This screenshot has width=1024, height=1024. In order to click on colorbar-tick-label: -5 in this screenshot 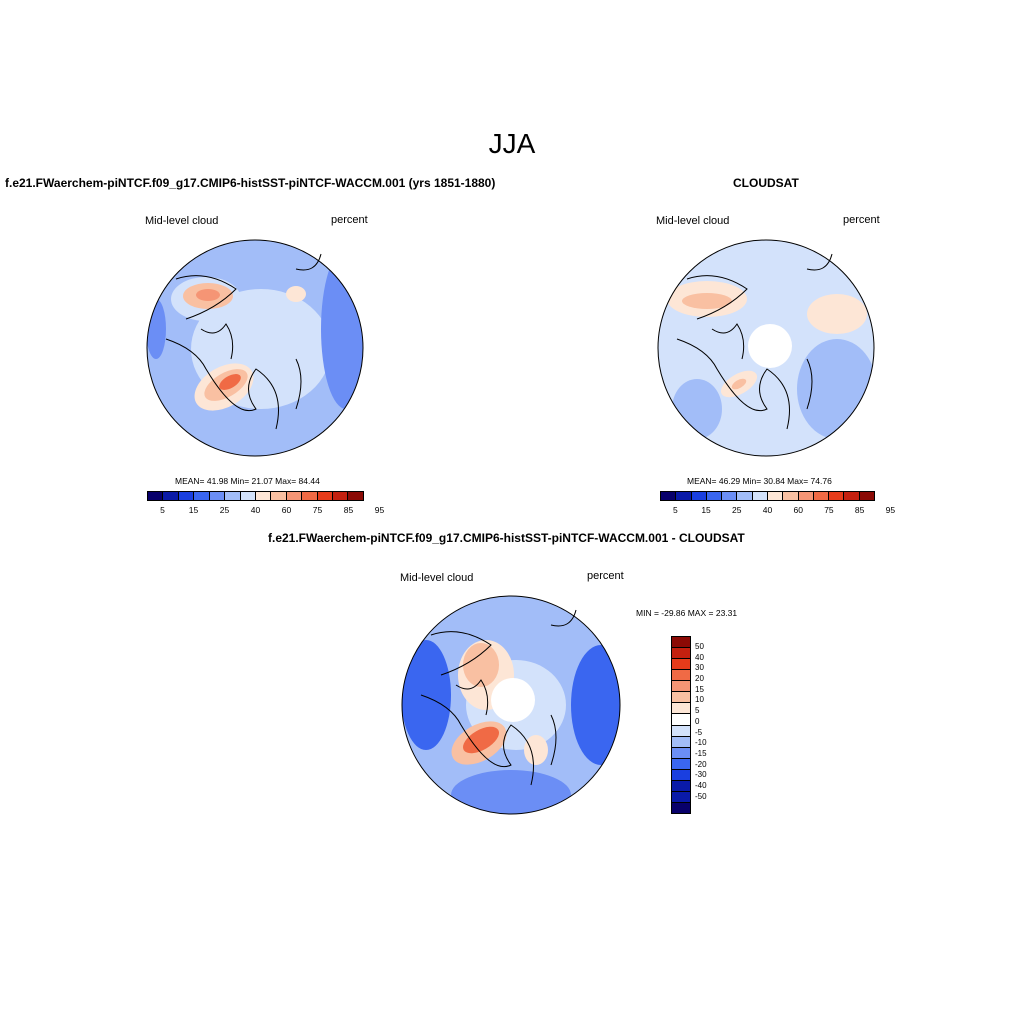, I will do `click(699, 732)`.